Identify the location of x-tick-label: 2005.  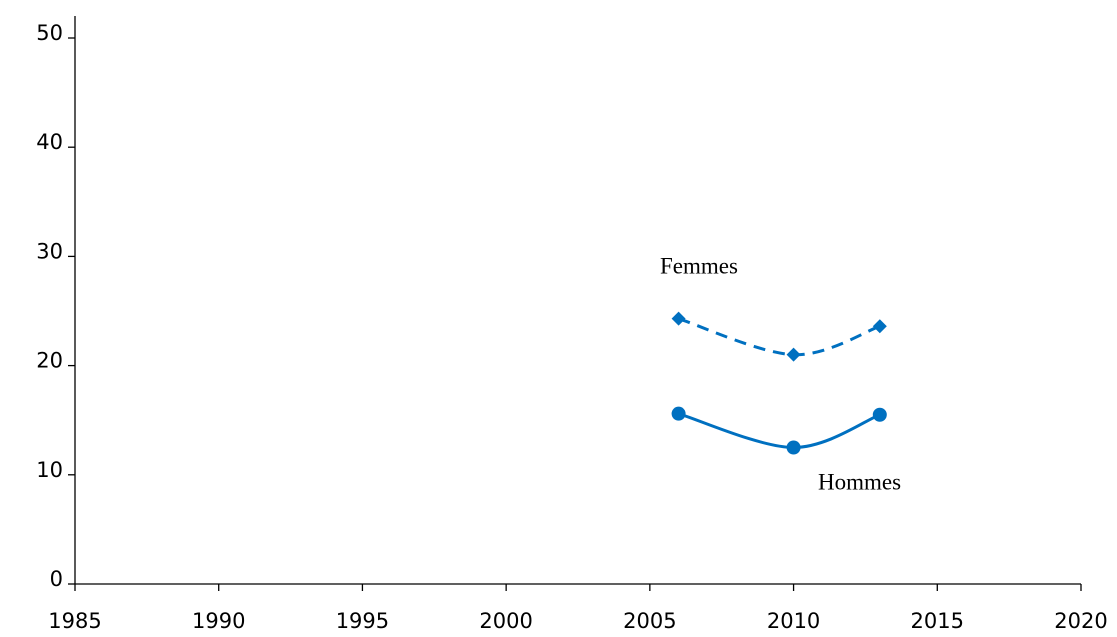
(649, 621).